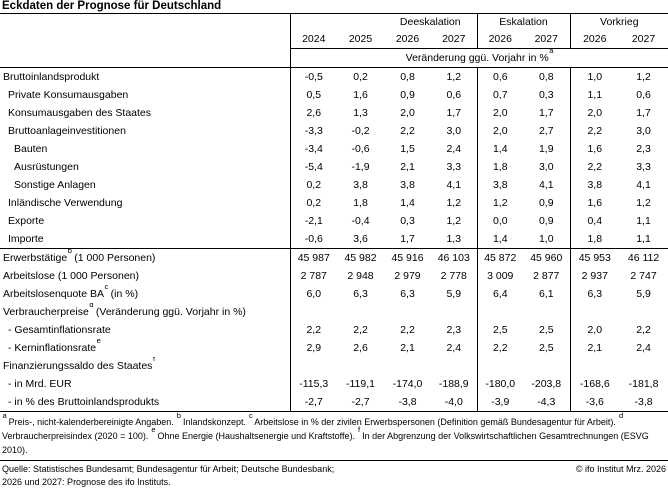 The image size is (668, 488). What do you see at coordinates (643, 402) in the screenshot?
I see `cell: -3,8` at bounding box center [643, 402].